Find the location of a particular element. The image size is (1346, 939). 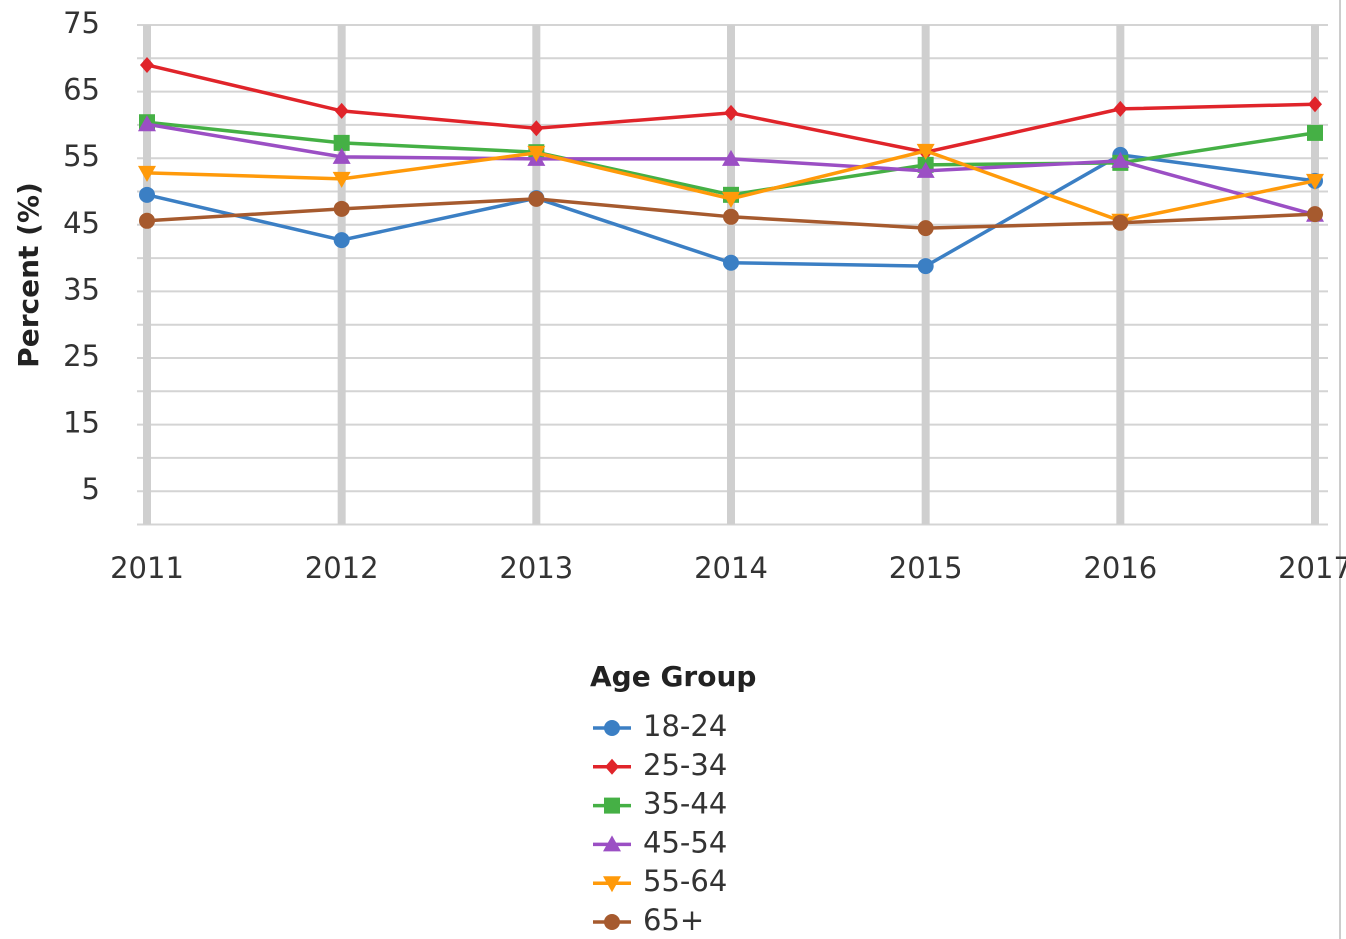

y-tick-label: 15 is located at coordinates (81, 423).